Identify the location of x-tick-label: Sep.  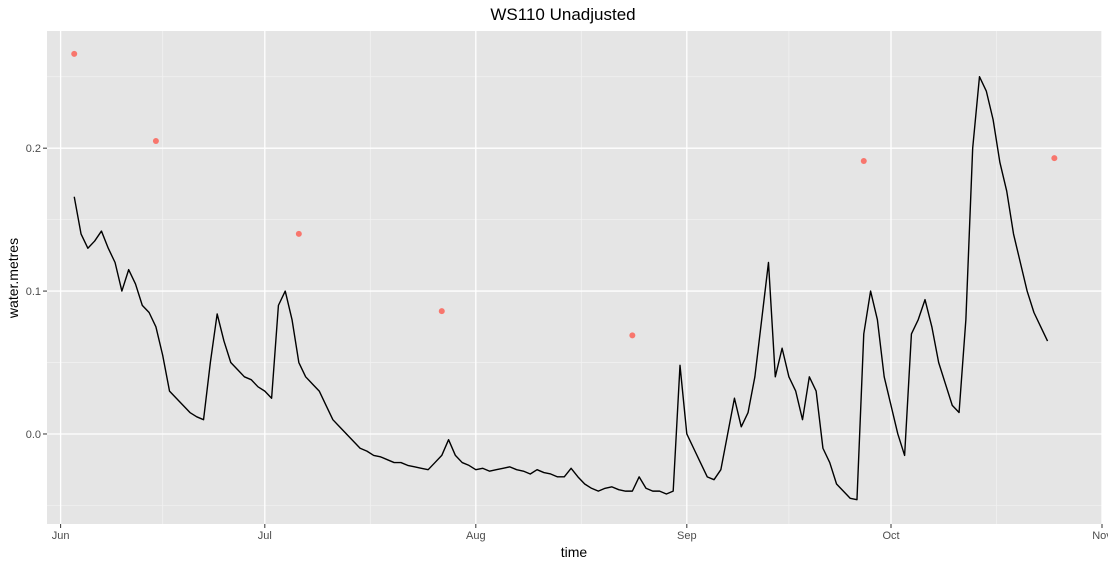
(687, 536).